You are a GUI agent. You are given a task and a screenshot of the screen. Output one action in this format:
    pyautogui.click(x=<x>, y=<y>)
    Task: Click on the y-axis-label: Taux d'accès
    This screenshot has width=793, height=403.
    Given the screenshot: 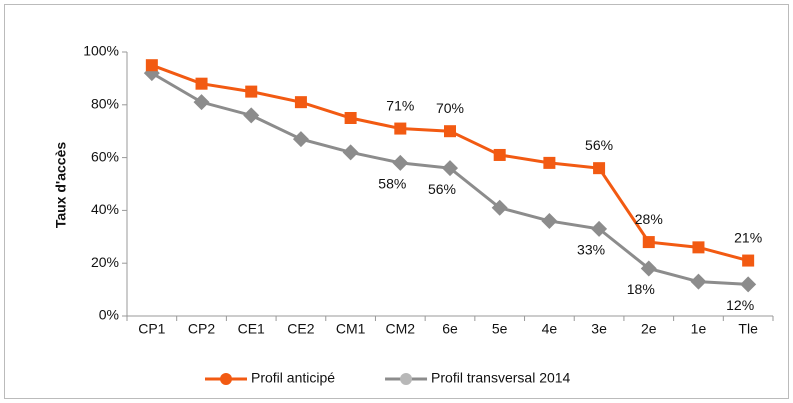 What is the action you would take?
    pyautogui.click(x=61, y=185)
    